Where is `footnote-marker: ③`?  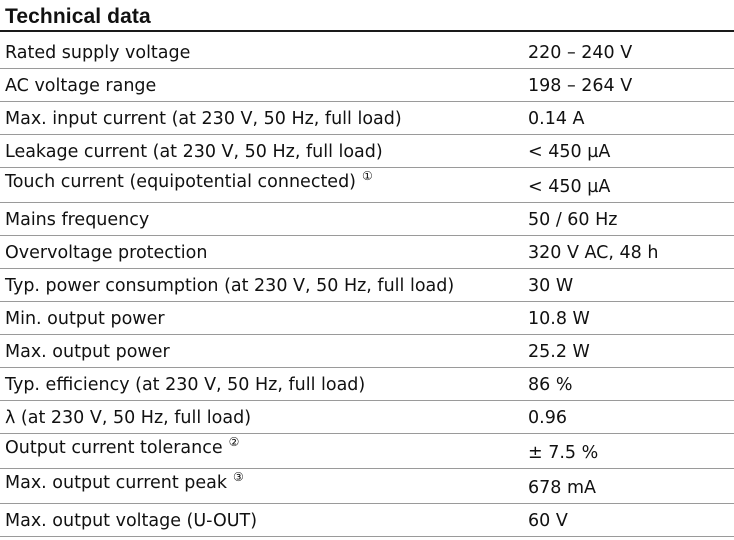
footnote-marker: ③ is located at coordinates (238, 477).